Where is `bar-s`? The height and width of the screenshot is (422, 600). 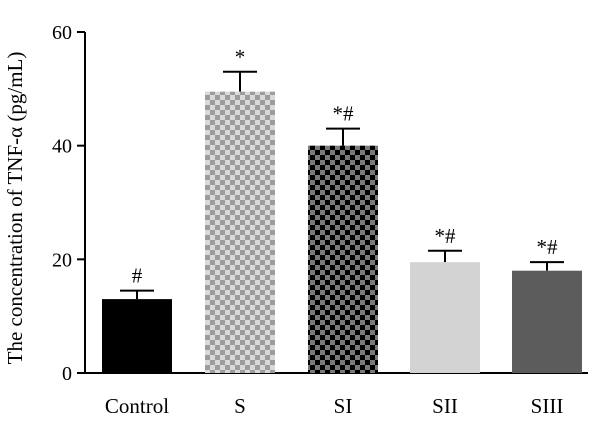 bar-s is located at coordinates (240, 232).